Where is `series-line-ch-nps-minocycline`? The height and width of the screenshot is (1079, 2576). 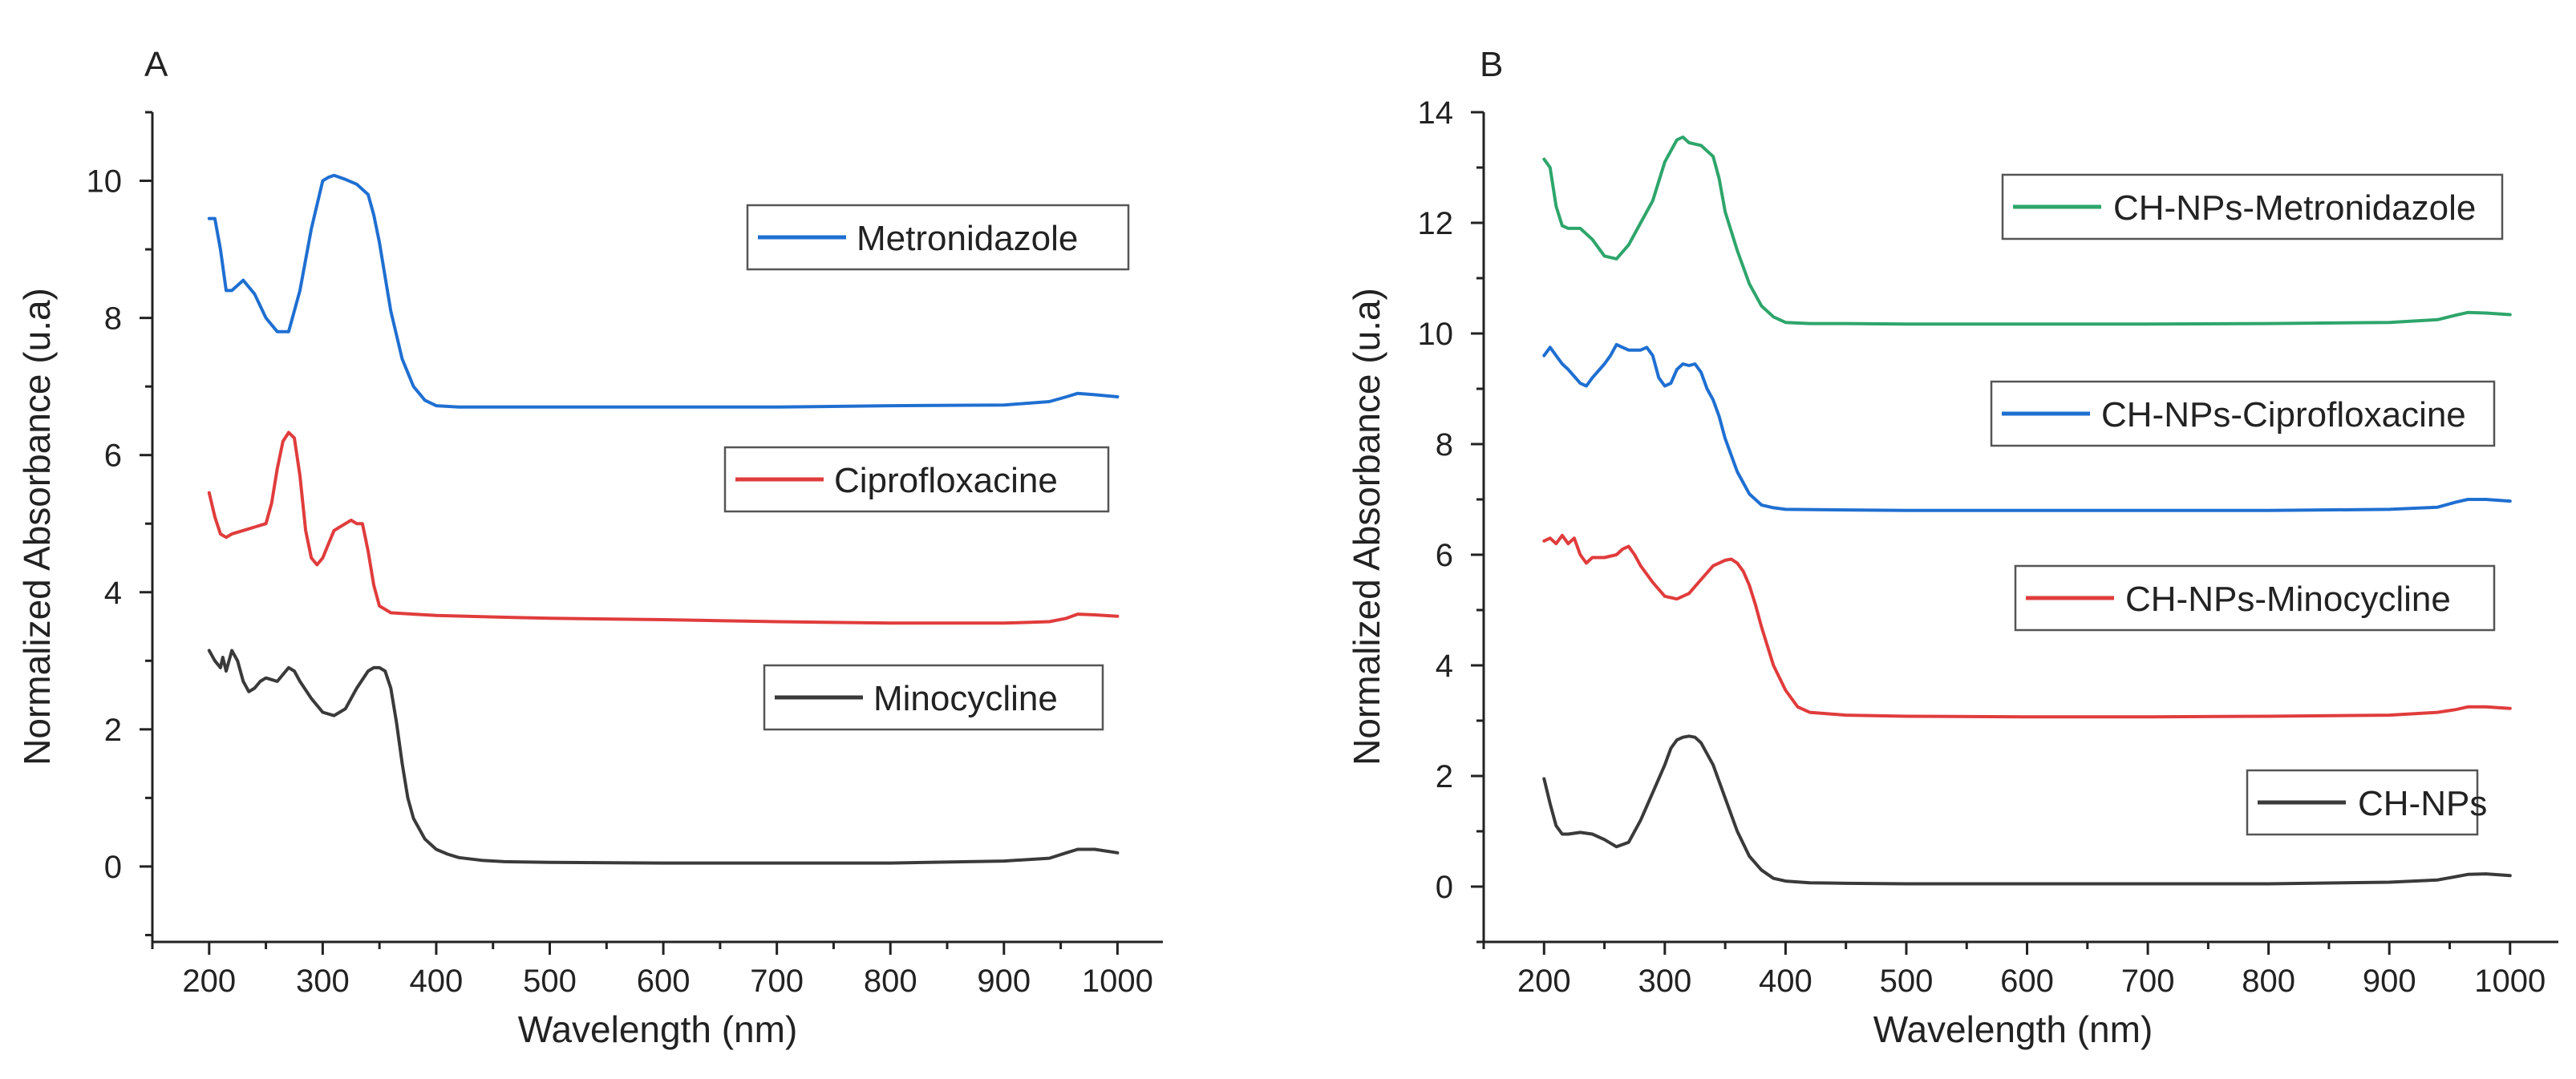
series-line-ch-nps-minocycline is located at coordinates (2027, 626).